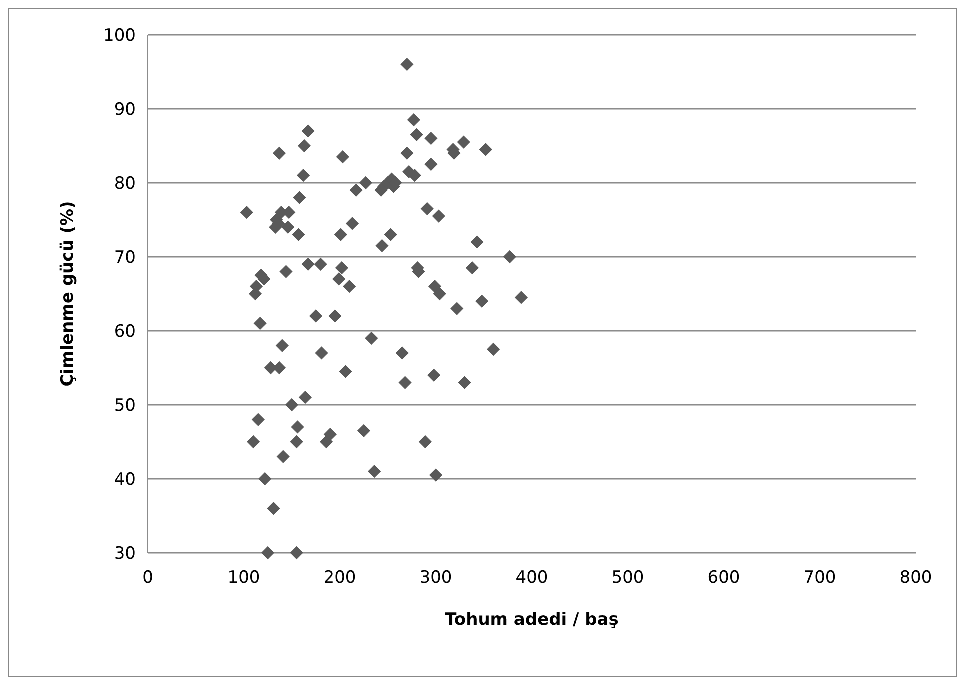  I want to click on y-tick-label: 40, so click(125, 480).